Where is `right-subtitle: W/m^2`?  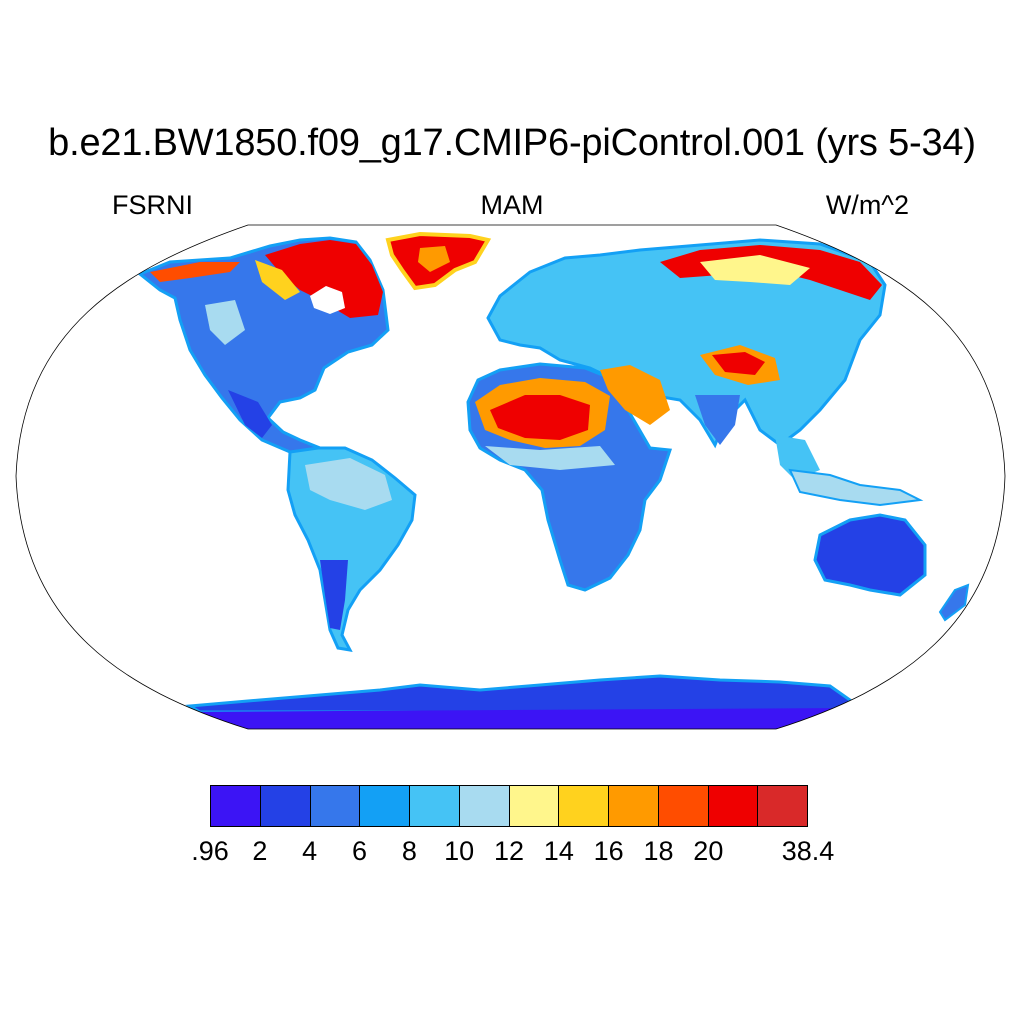
right-subtitle: W/m^2 is located at coordinates (867, 205).